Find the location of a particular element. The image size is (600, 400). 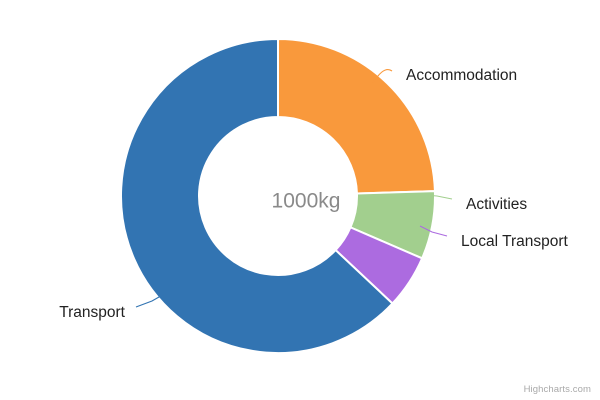

center-total-label: 1000kg is located at coordinates (306, 201).